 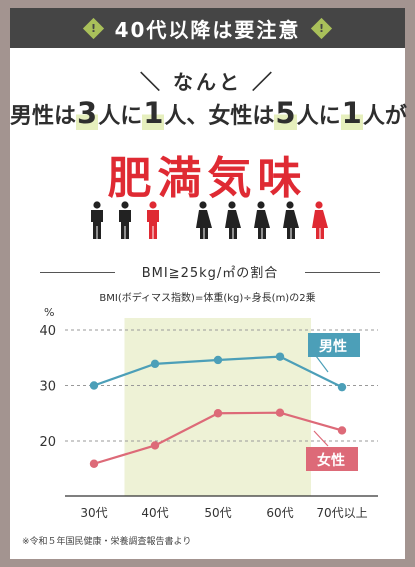 What do you see at coordinates (93, 513) in the screenshot?
I see `x-tick-label: 30代` at bounding box center [93, 513].